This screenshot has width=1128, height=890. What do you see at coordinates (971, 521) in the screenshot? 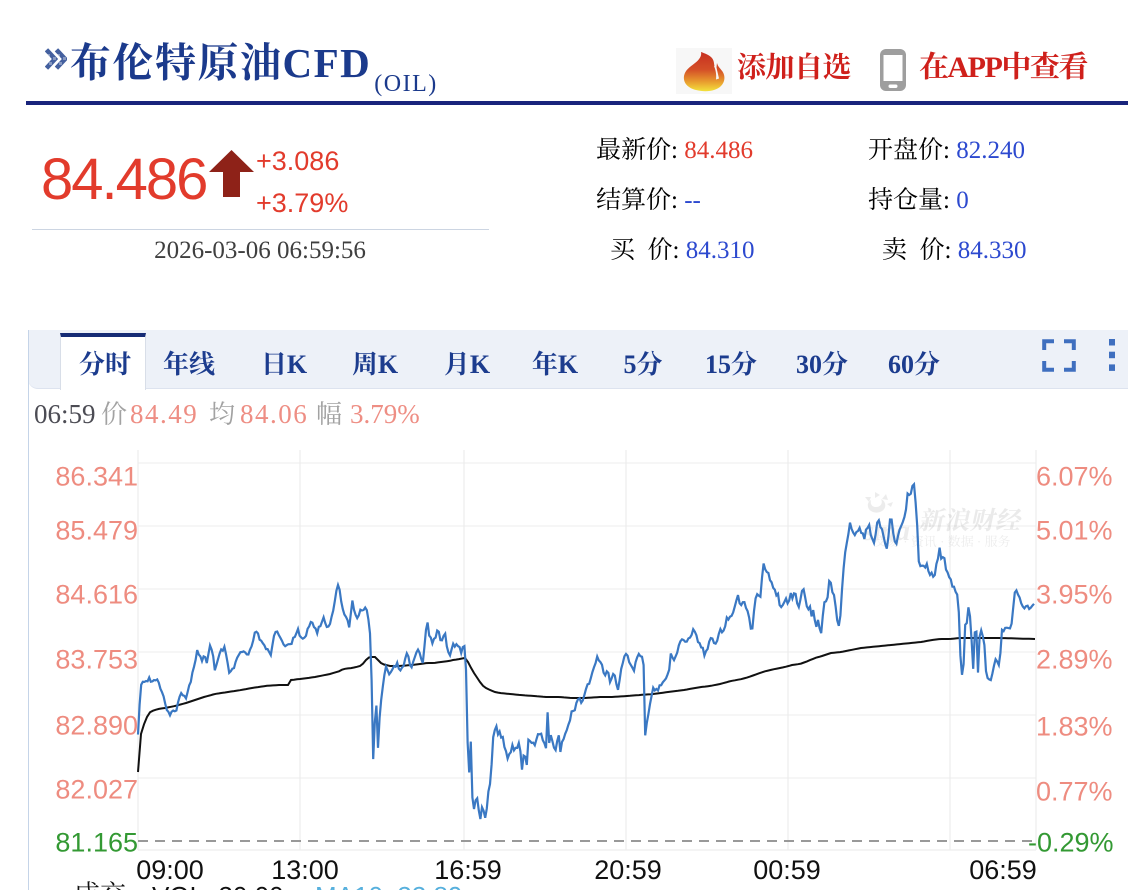
I see `svg-text: 新浪财经` at bounding box center [971, 521].